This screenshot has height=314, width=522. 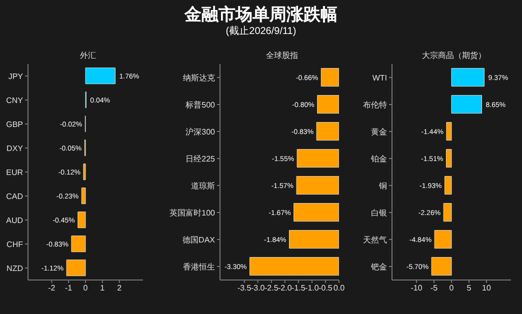 What do you see at coordinates (375, 105) in the screenshot?
I see `y-tick-label: 布伦特` at bounding box center [375, 105].